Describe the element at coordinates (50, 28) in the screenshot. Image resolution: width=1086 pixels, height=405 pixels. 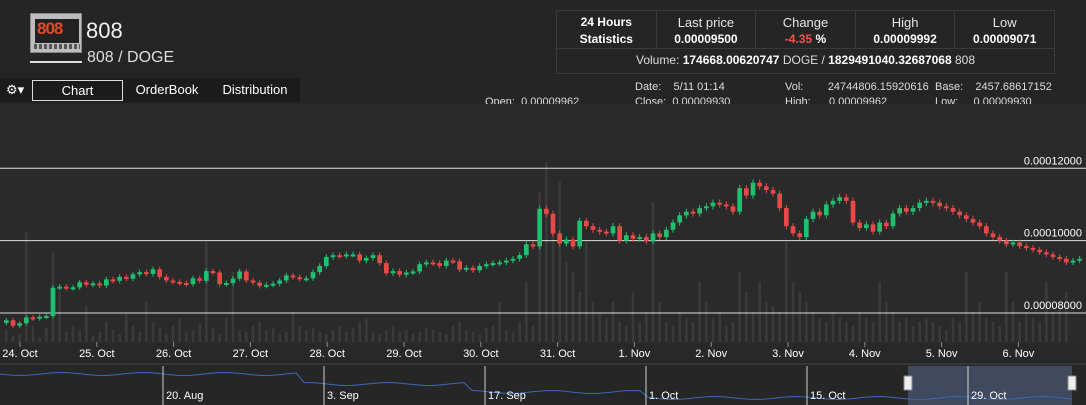
I see `coin-logo-text: 808` at that location.